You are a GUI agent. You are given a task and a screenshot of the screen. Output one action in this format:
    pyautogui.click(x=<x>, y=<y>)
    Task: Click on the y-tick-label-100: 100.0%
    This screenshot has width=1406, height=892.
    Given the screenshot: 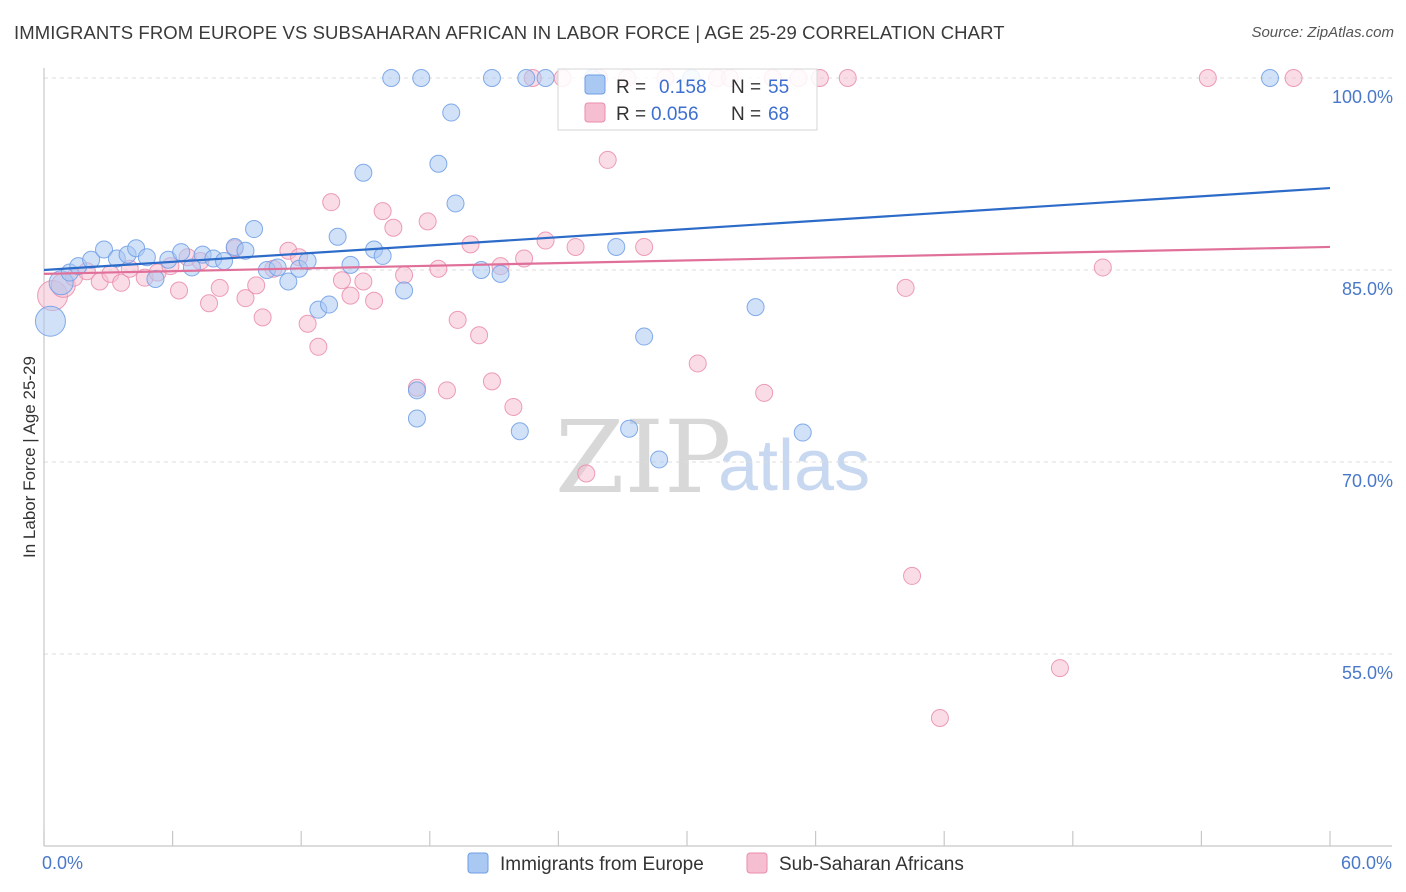 What is the action you would take?
    pyautogui.click(x=1362, y=97)
    